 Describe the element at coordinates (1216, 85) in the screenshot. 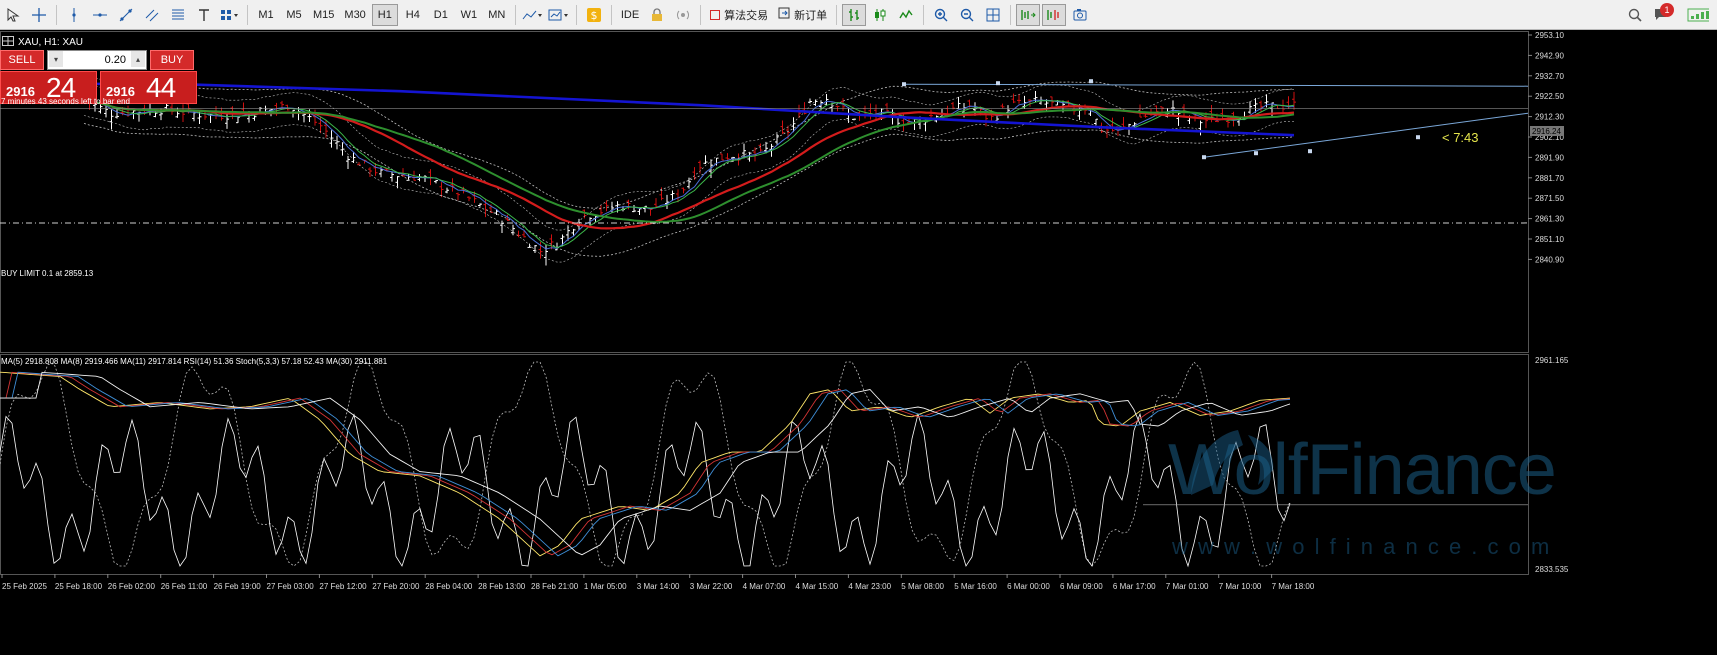

I see `upper-trendline` at that location.